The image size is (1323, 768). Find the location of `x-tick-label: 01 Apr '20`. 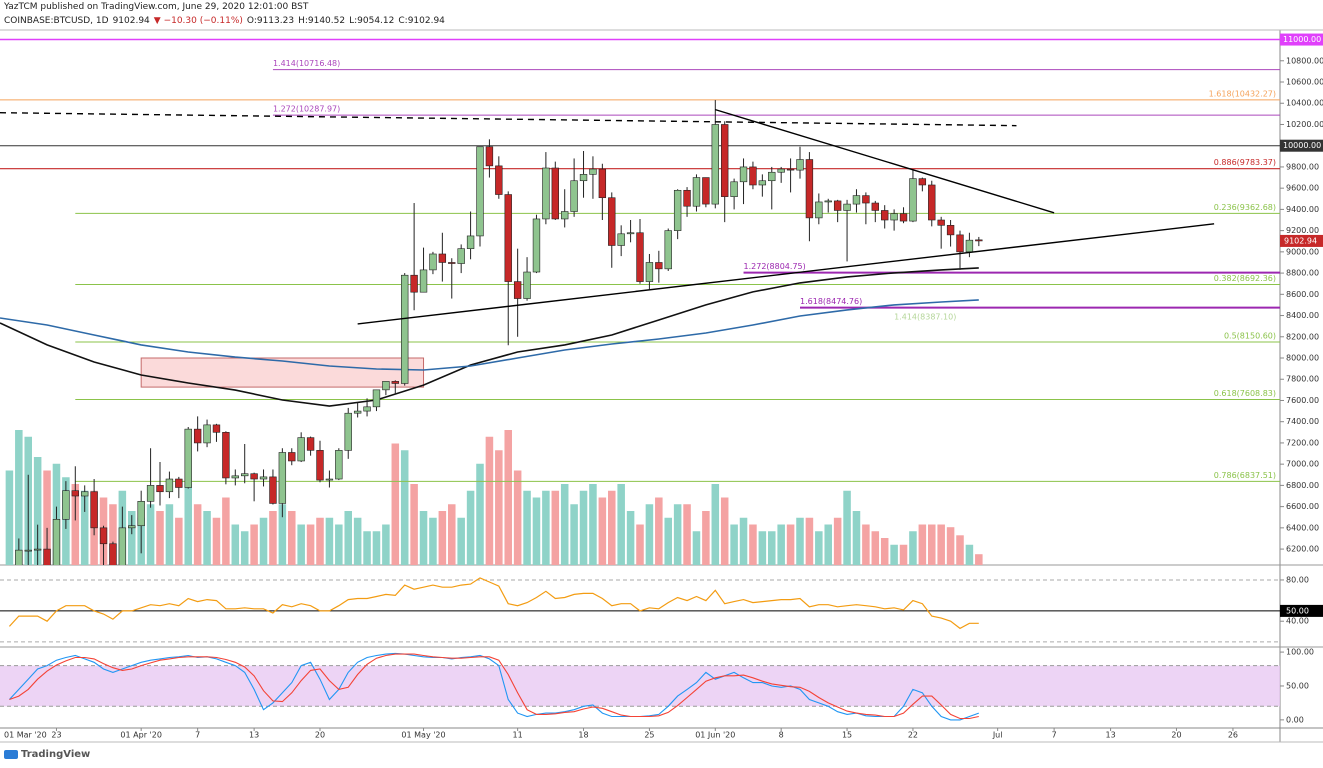

x-tick-label: 01 Apr '20 is located at coordinates (140, 735).